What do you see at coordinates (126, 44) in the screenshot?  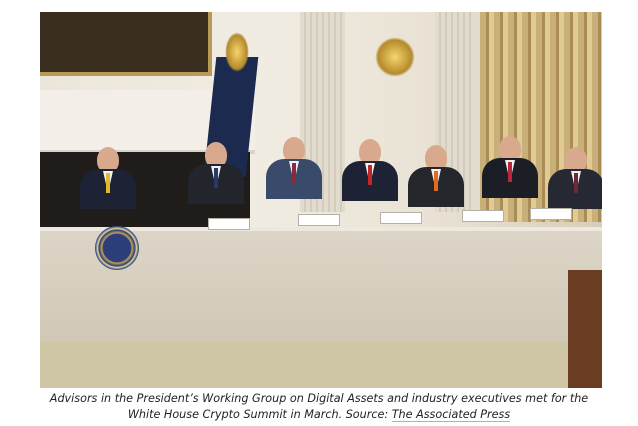 I see `painting` at bounding box center [126, 44].